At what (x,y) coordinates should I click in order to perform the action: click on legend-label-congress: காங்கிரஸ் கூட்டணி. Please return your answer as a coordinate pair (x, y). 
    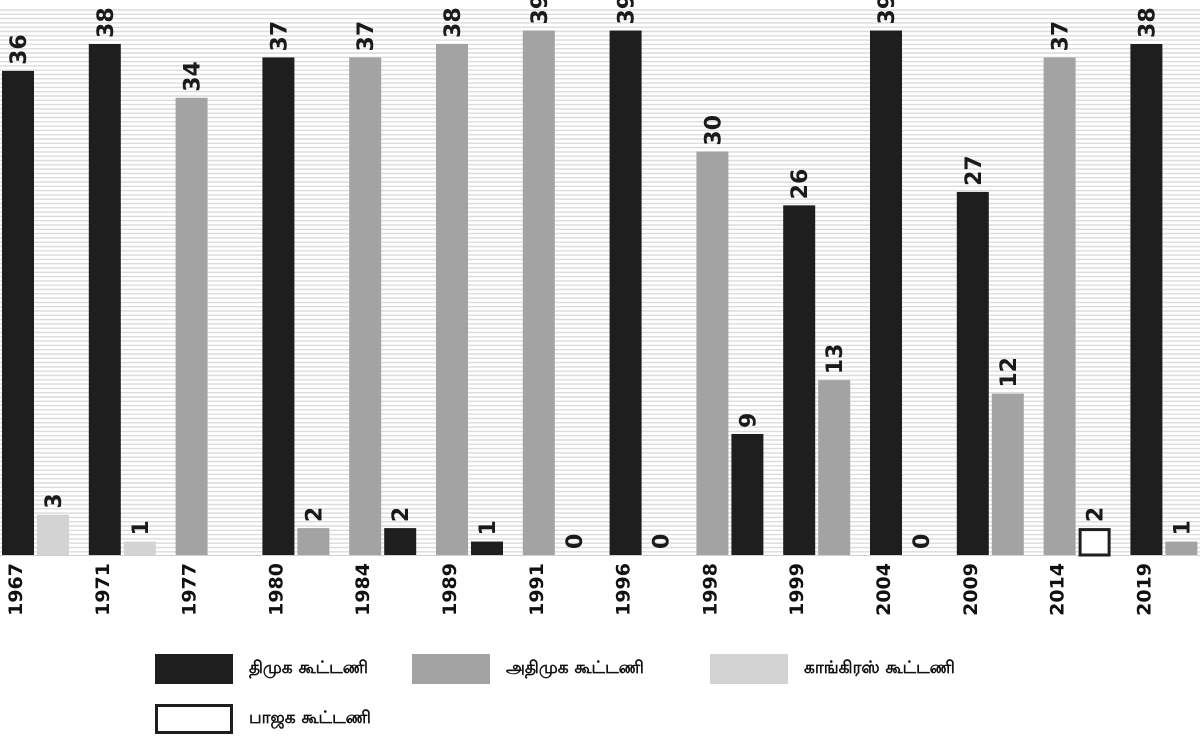
    Looking at the image, I should click on (879, 668).